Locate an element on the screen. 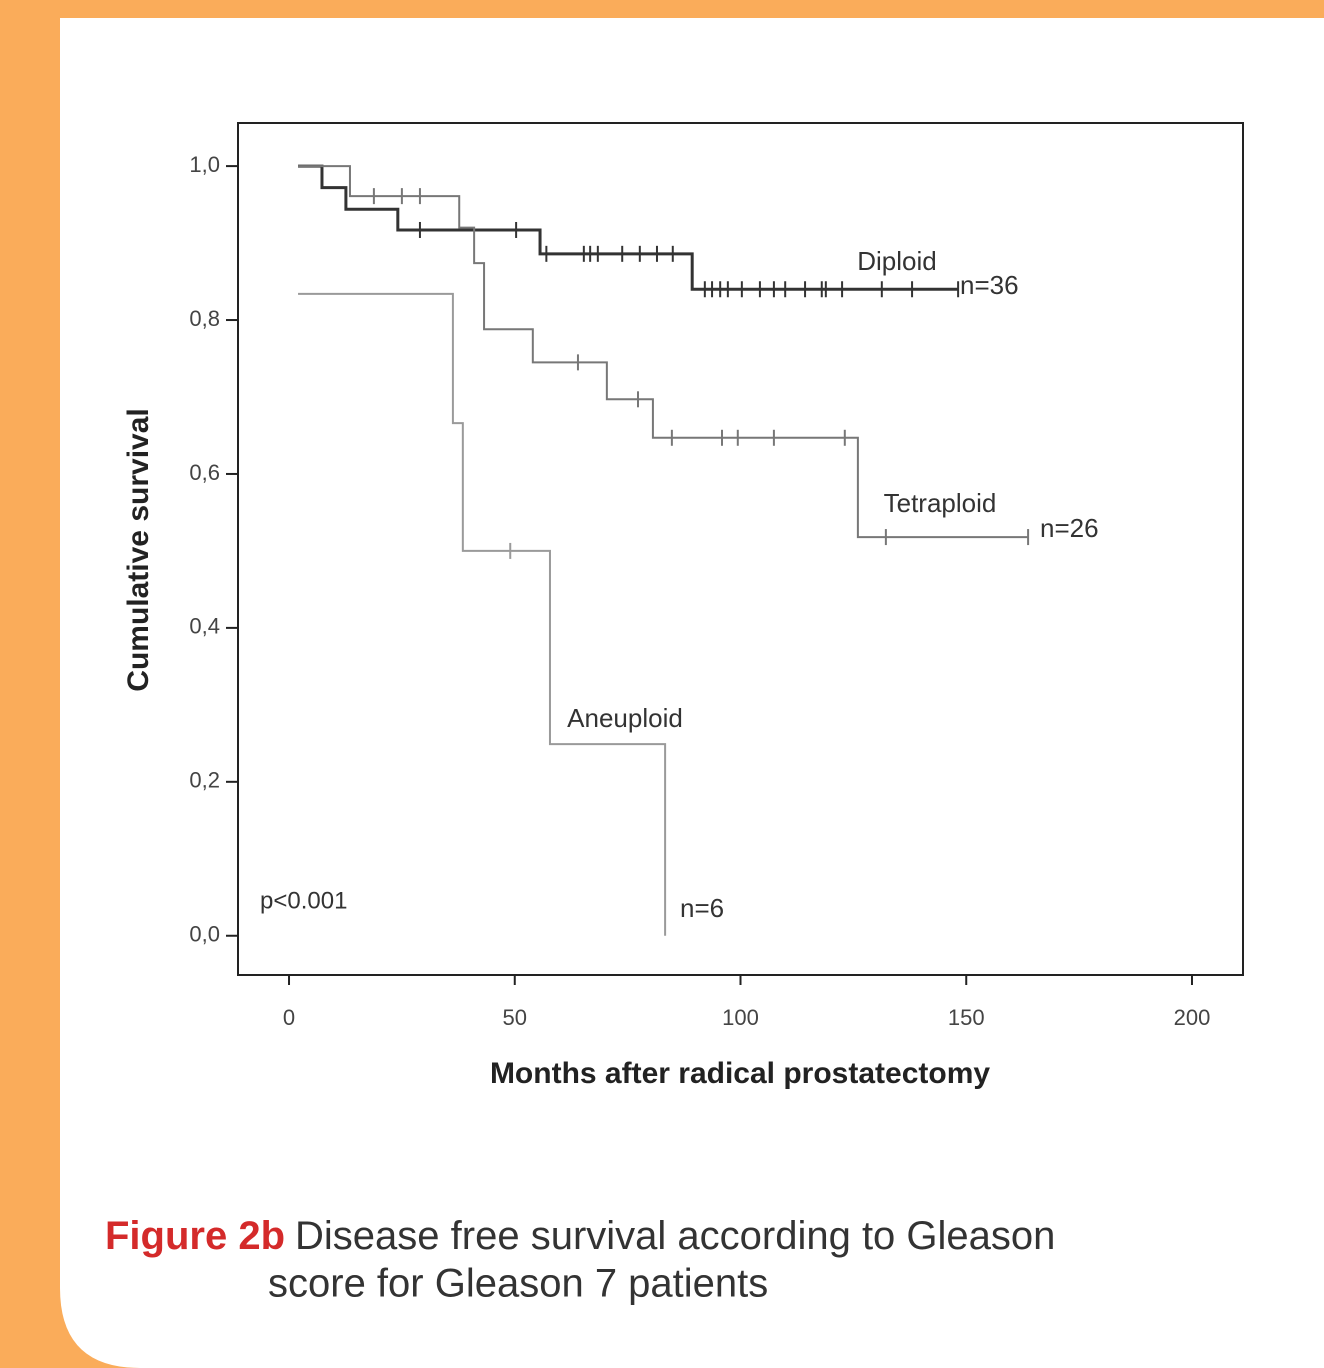 This screenshot has height=1368, width=1324. n-label: n=6 is located at coordinates (702, 908).